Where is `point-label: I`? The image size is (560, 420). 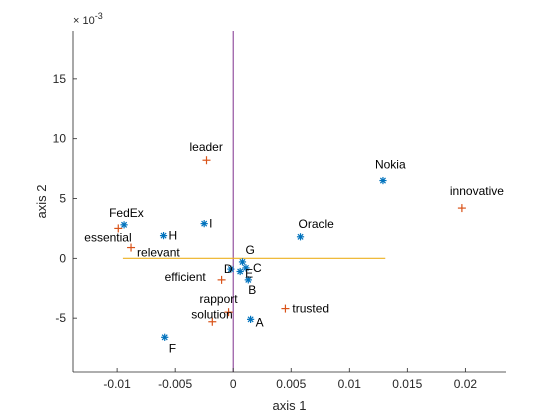 point-label: I is located at coordinates (210, 224).